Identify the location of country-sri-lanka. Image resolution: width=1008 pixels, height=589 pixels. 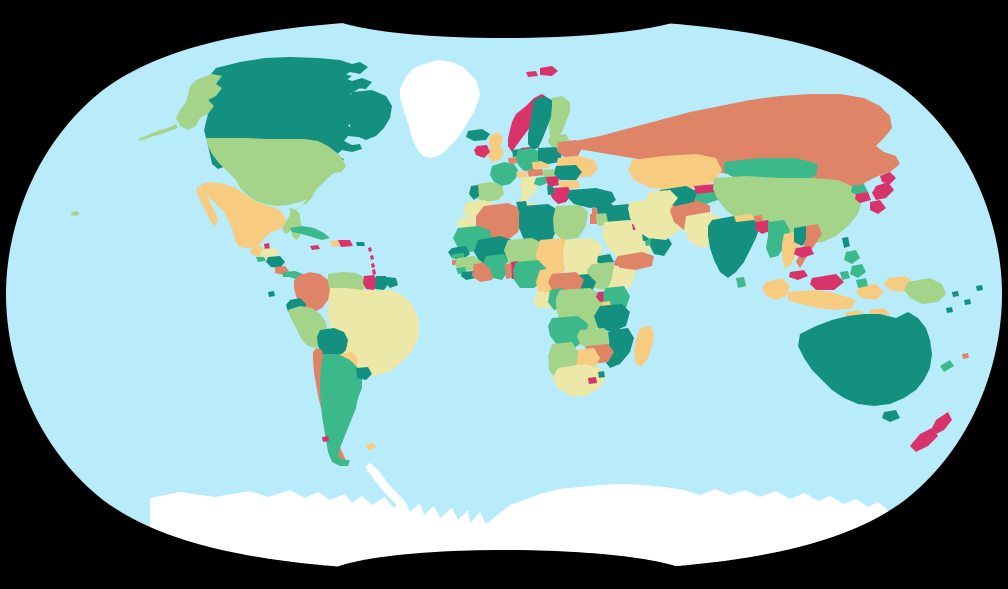
(741, 282).